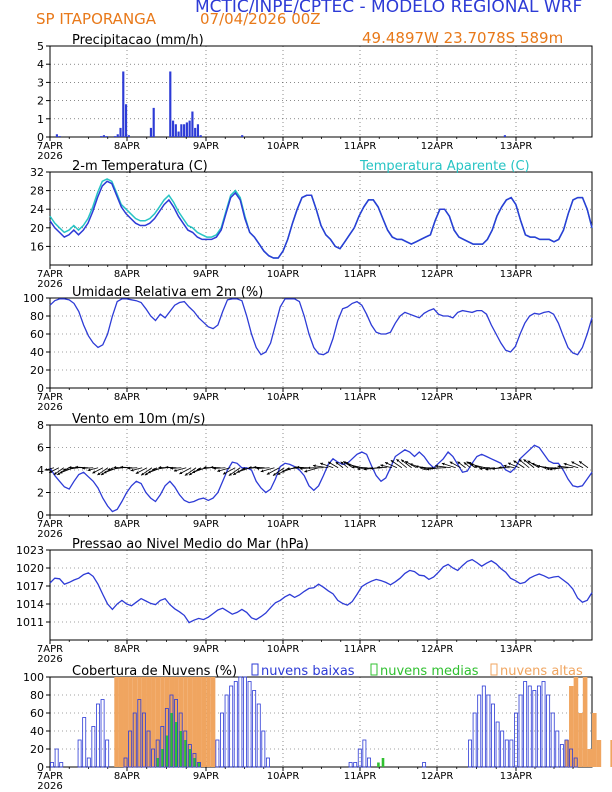  Describe the element at coordinates (40, 64) in the screenshot. I see `y-tick-label: 4` at that location.